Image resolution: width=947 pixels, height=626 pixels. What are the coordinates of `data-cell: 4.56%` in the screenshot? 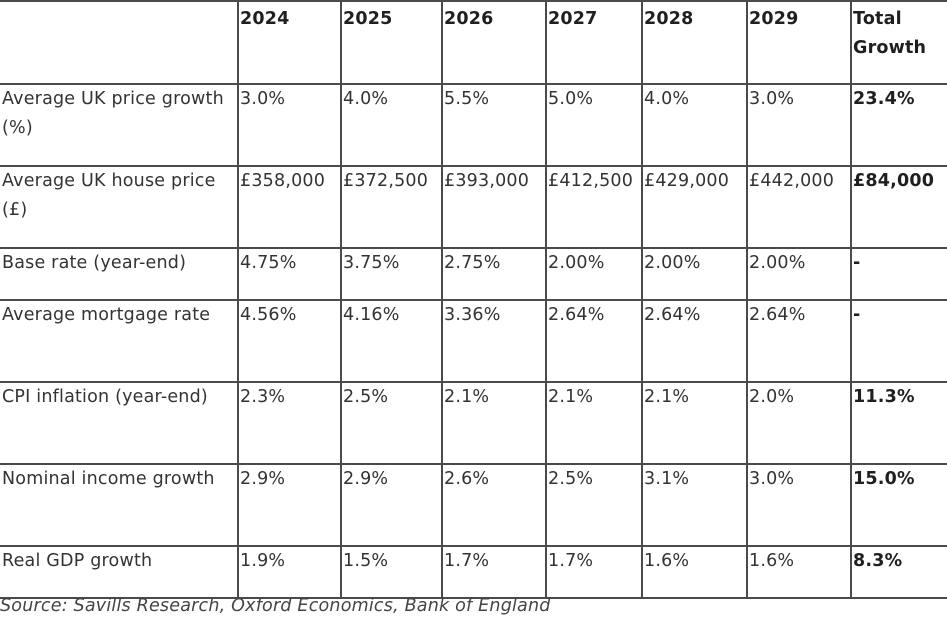 It's located at (289, 341).